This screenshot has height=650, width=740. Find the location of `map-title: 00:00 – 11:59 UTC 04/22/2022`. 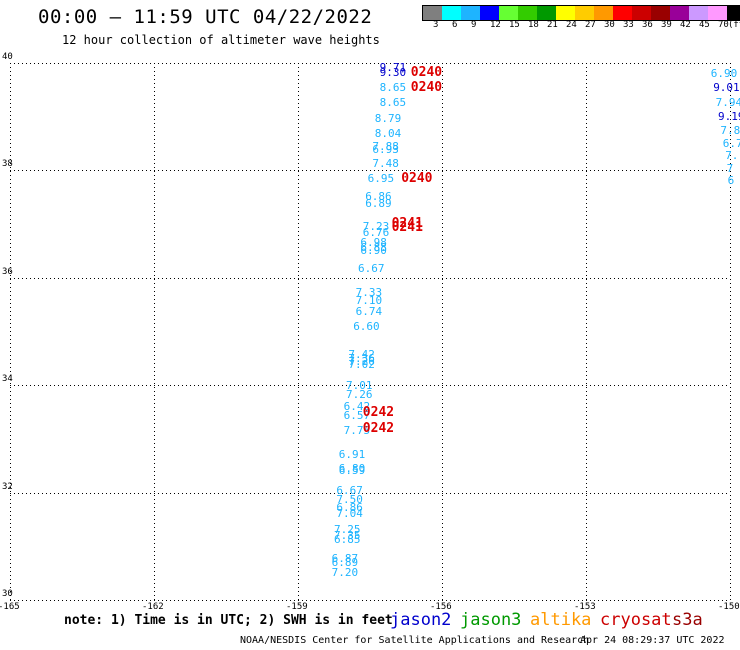

map-title: 00:00 – 11:59 UTC 04/22/2022 is located at coordinates (205, 17).